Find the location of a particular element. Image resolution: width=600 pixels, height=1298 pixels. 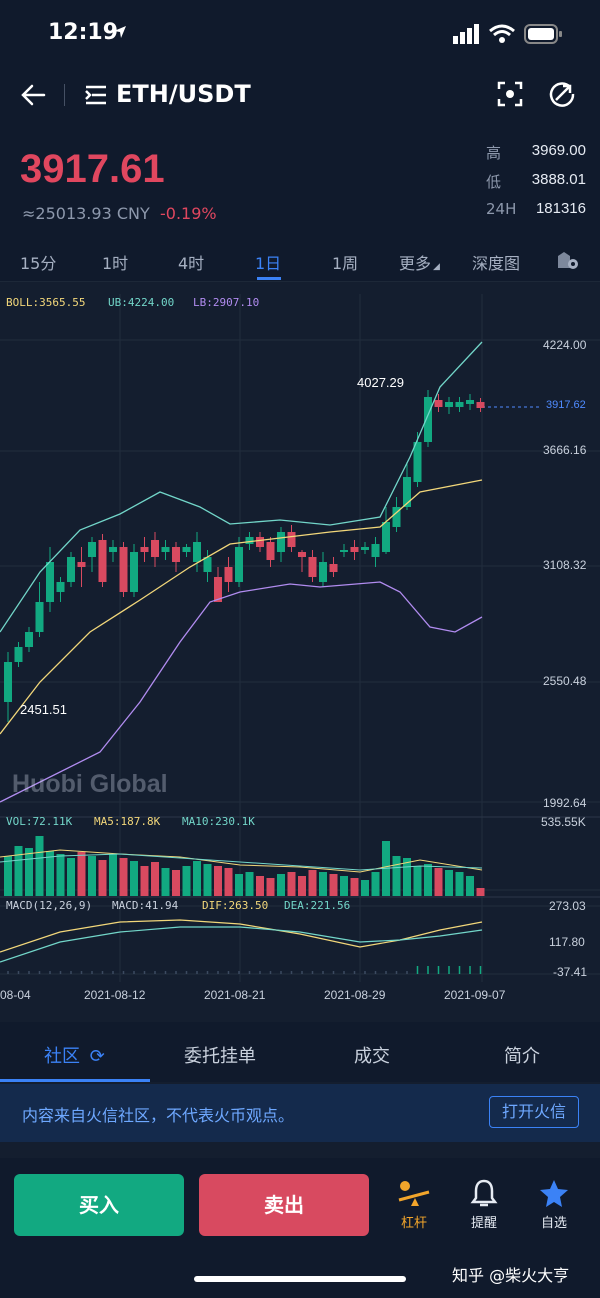

tab-trades: 成交 is located at coordinates (372, 1056).